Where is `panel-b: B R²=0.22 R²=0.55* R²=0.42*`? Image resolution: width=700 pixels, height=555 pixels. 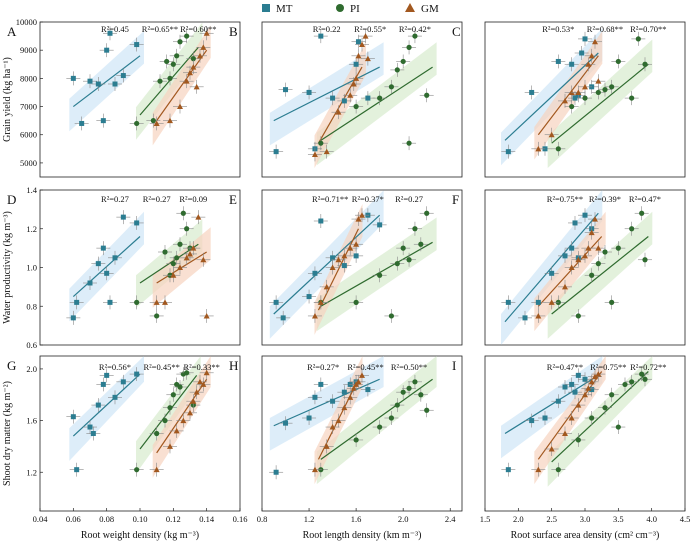
panel-b: B R²=0.22 R²=0.55* R²=0.42* is located at coordinates (346, 99).